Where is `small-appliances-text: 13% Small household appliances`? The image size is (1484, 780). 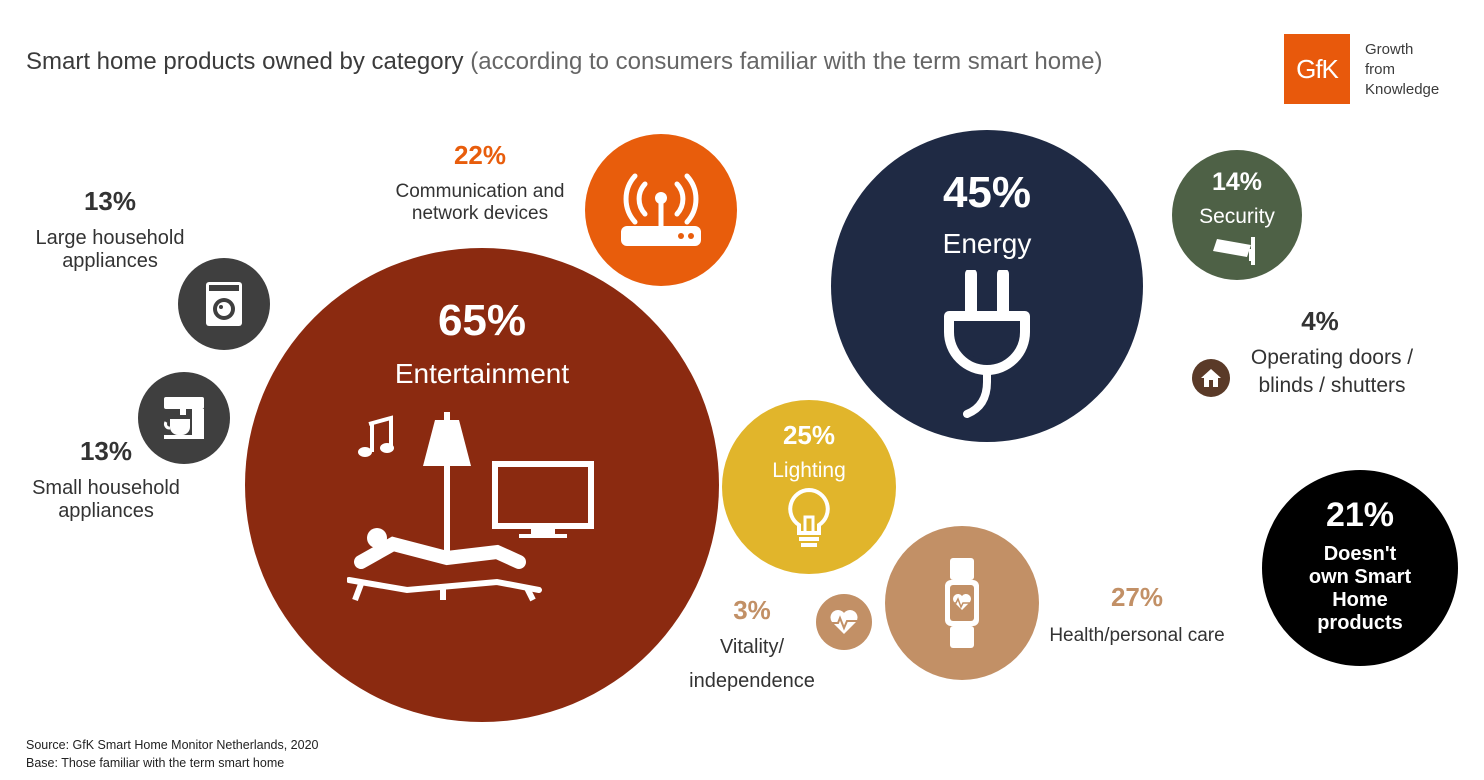
small-appliances-text: 13% Small household appliances is located at coordinates (106, 480).